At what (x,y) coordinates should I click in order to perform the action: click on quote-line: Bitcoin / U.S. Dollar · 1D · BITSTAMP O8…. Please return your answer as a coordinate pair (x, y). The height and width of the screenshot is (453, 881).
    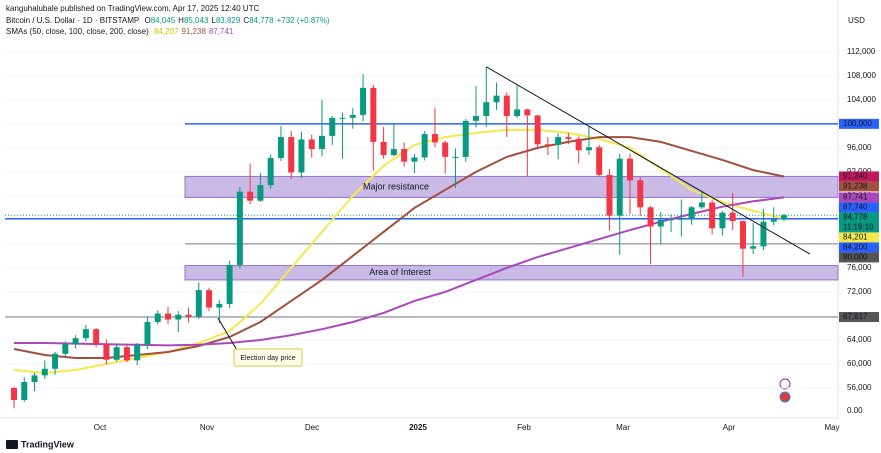
    Looking at the image, I should click on (169, 20).